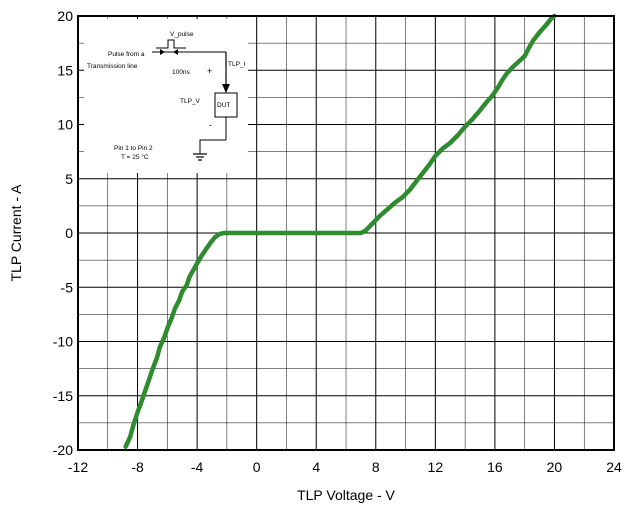 The height and width of the screenshot is (508, 632). What do you see at coordinates (67, 287) in the screenshot?
I see `y-tick-label: -5` at bounding box center [67, 287].